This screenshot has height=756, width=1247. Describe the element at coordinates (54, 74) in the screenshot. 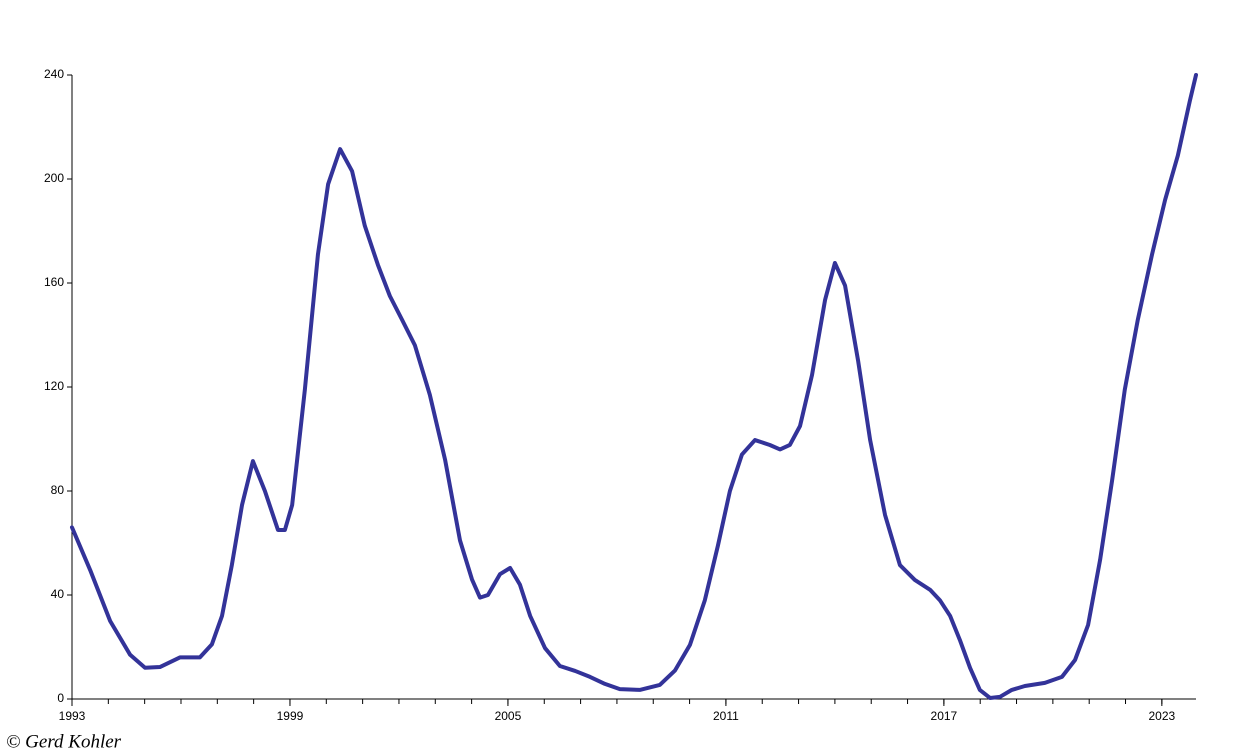

I see `y-tick-label: 240` at that location.